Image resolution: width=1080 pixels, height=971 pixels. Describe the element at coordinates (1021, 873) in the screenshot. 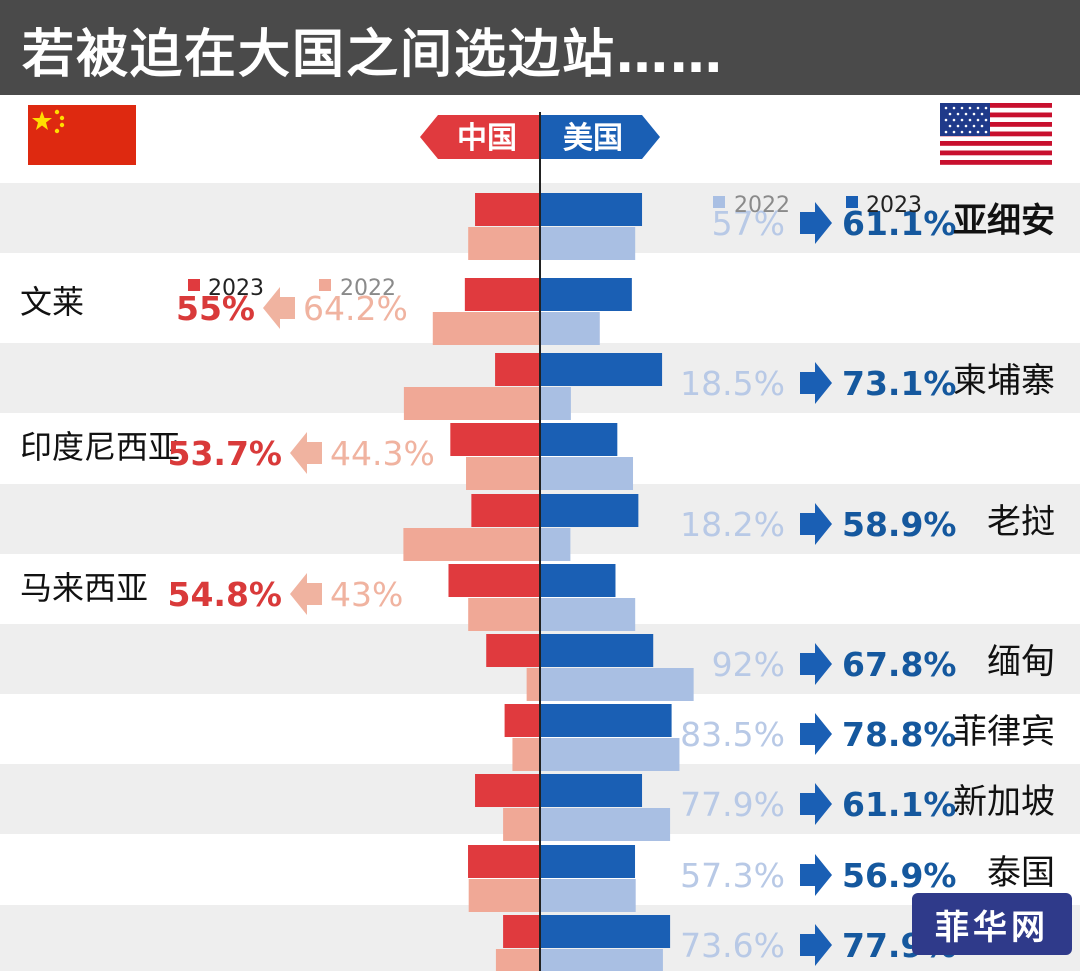

I see `country-label: 泰国` at that location.